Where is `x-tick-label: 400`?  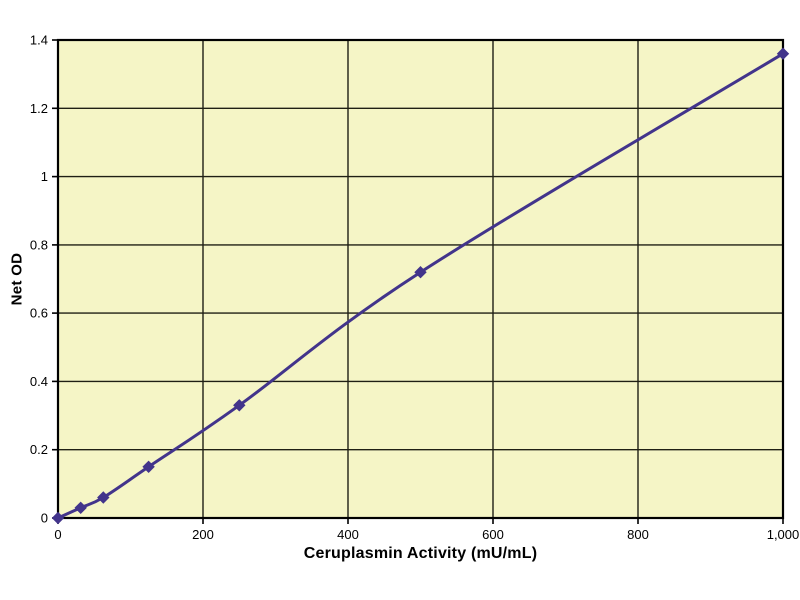
x-tick-label: 400 is located at coordinates (348, 534).